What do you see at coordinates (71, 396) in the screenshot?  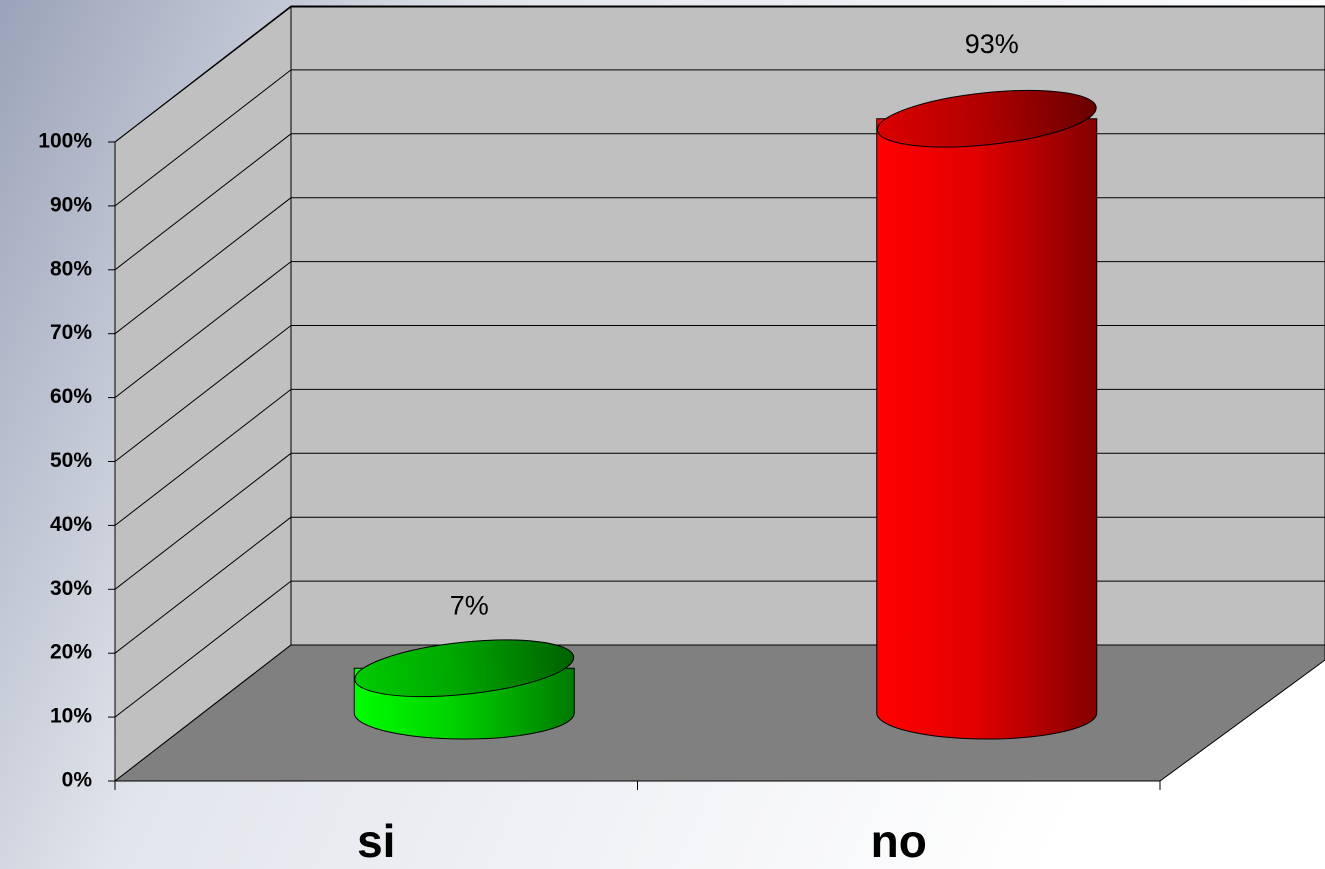 I see `y-tick-label: 60%` at bounding box center [71, 396].